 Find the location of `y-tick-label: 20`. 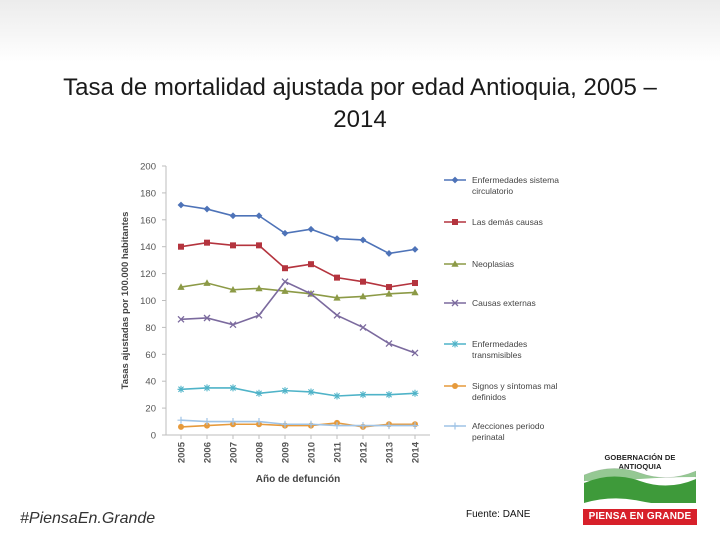

y-tick-label: 20 is located at coordinates (150, 409).